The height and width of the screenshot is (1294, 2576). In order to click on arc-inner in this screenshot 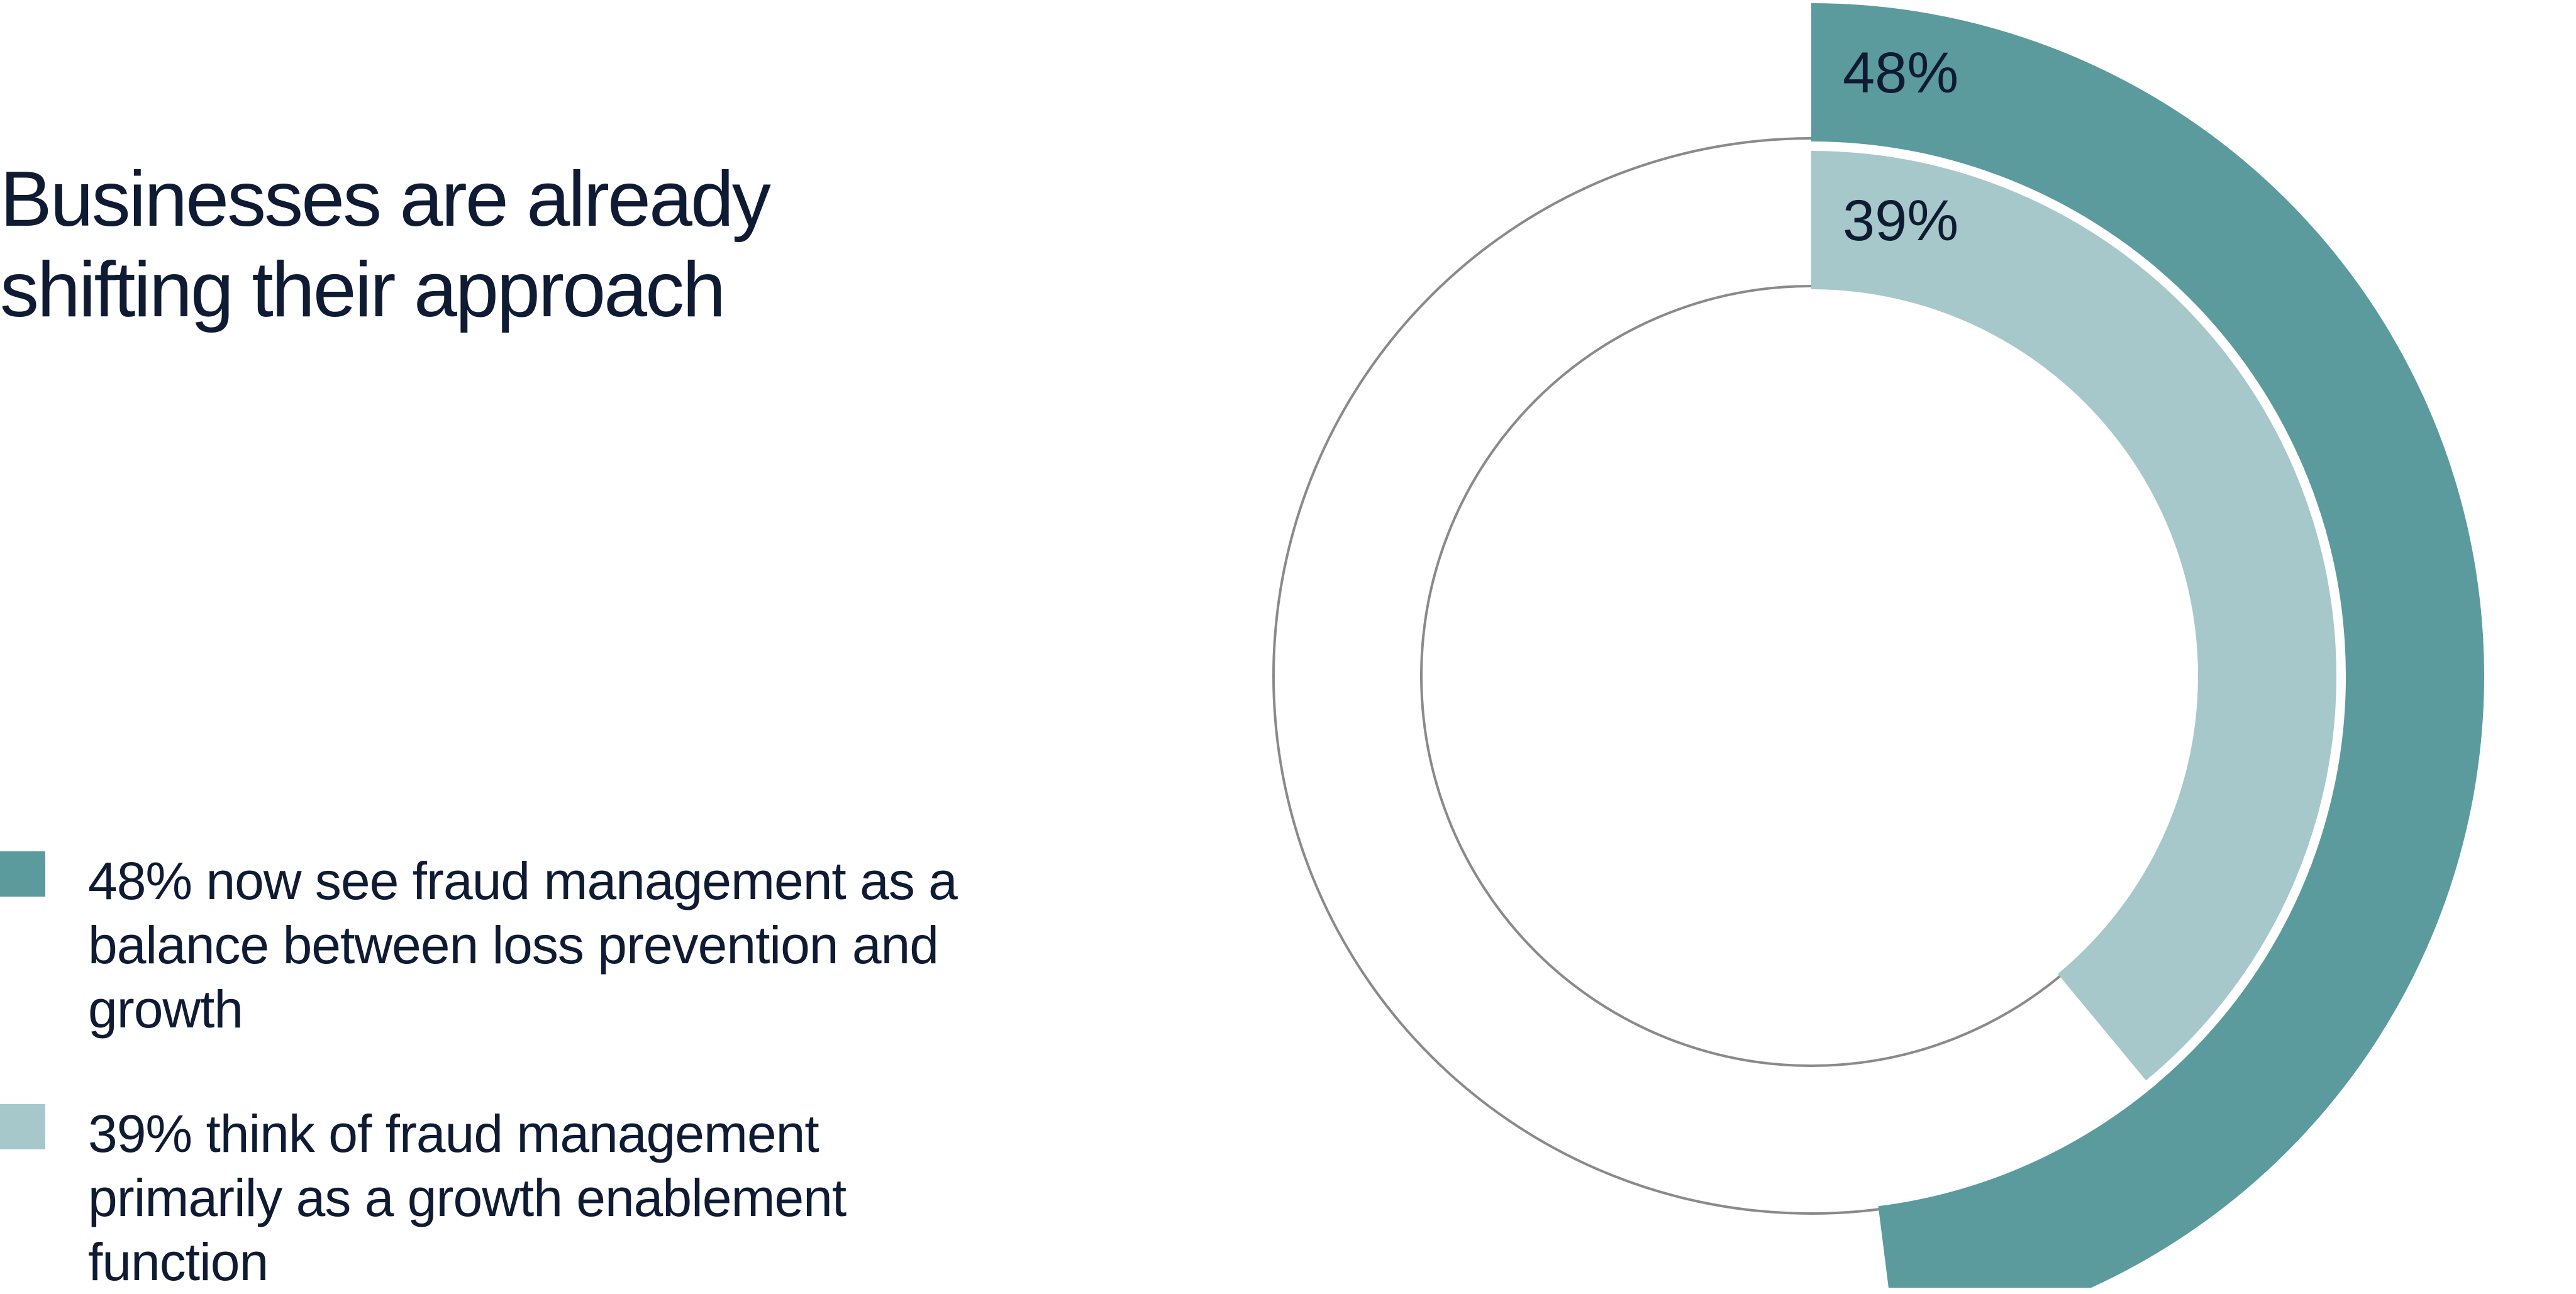, I will do `click(2073, 616)`.